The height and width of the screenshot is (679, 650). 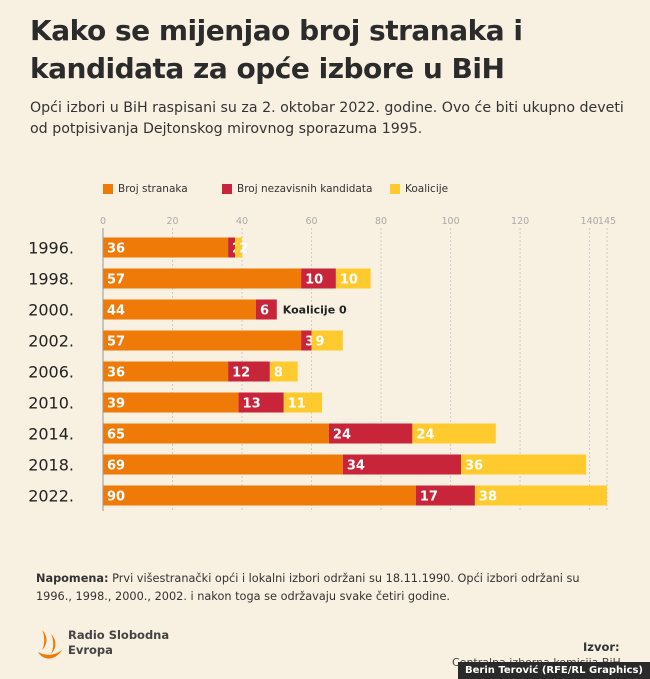 What do you see at coordinates (51, 403) in the screenshot?
I see `category-label: 2010.` at bounding box center [51, 403].